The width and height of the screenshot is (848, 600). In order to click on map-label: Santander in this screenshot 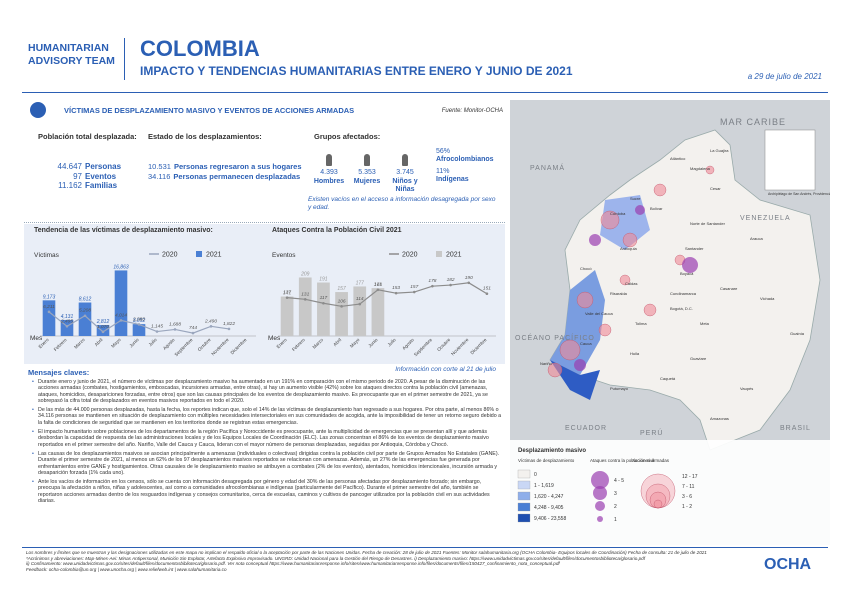, I will do `click(694, 248)`.